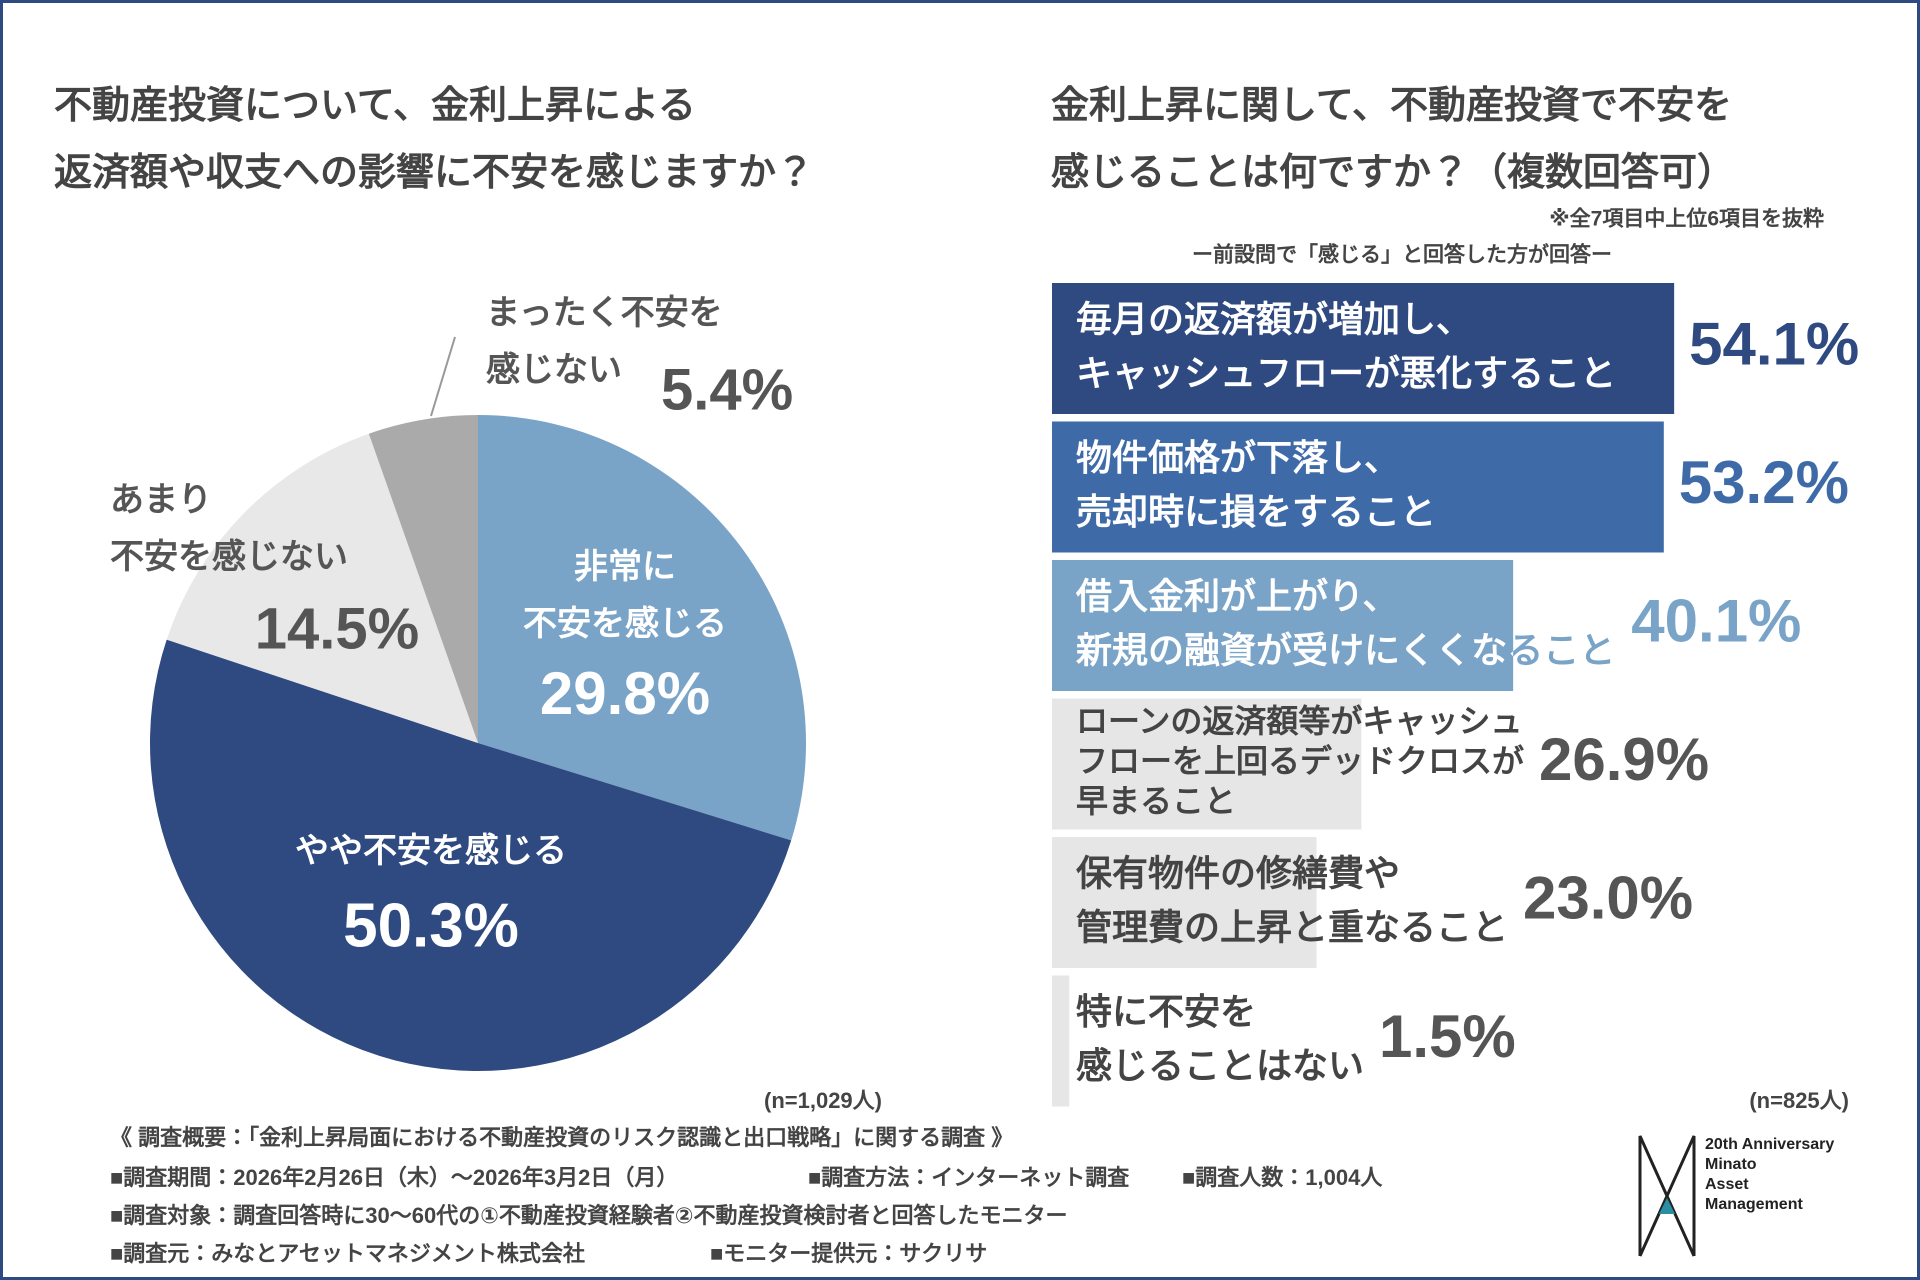 The image size is (1920, 1280). I want to click on leader-line, so click(443, 376).